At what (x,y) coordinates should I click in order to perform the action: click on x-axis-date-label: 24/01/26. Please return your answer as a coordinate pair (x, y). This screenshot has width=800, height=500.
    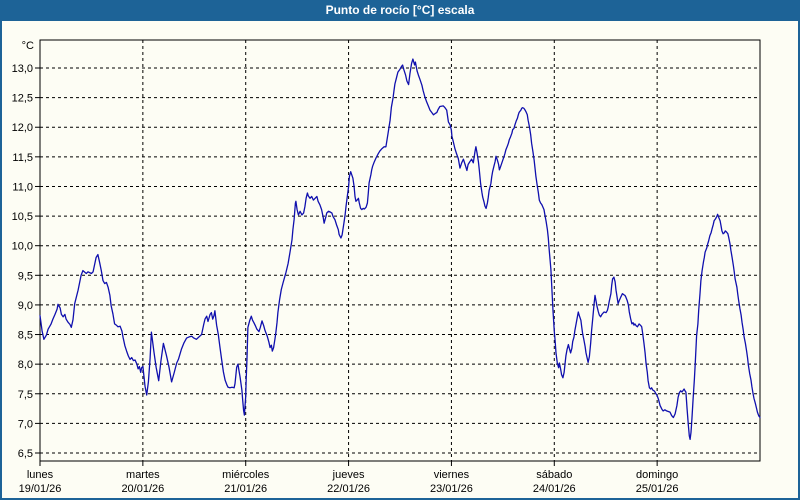
    Looking at the image, I should click on (554, 489).